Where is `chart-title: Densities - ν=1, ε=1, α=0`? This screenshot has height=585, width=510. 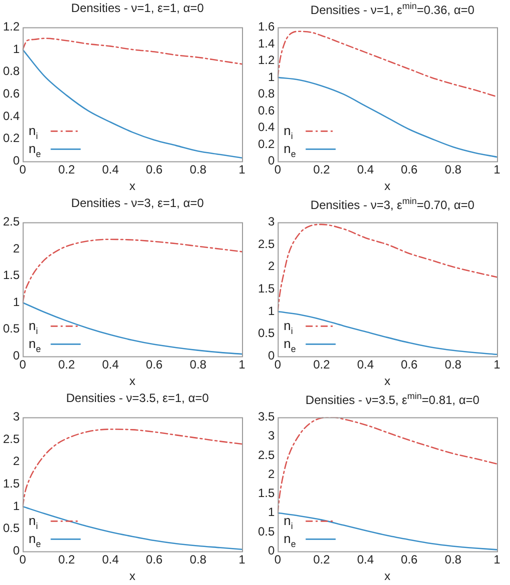 chart-title: Densities - ν=1, ε=1, α=0 is located at coordinates (137, 8).